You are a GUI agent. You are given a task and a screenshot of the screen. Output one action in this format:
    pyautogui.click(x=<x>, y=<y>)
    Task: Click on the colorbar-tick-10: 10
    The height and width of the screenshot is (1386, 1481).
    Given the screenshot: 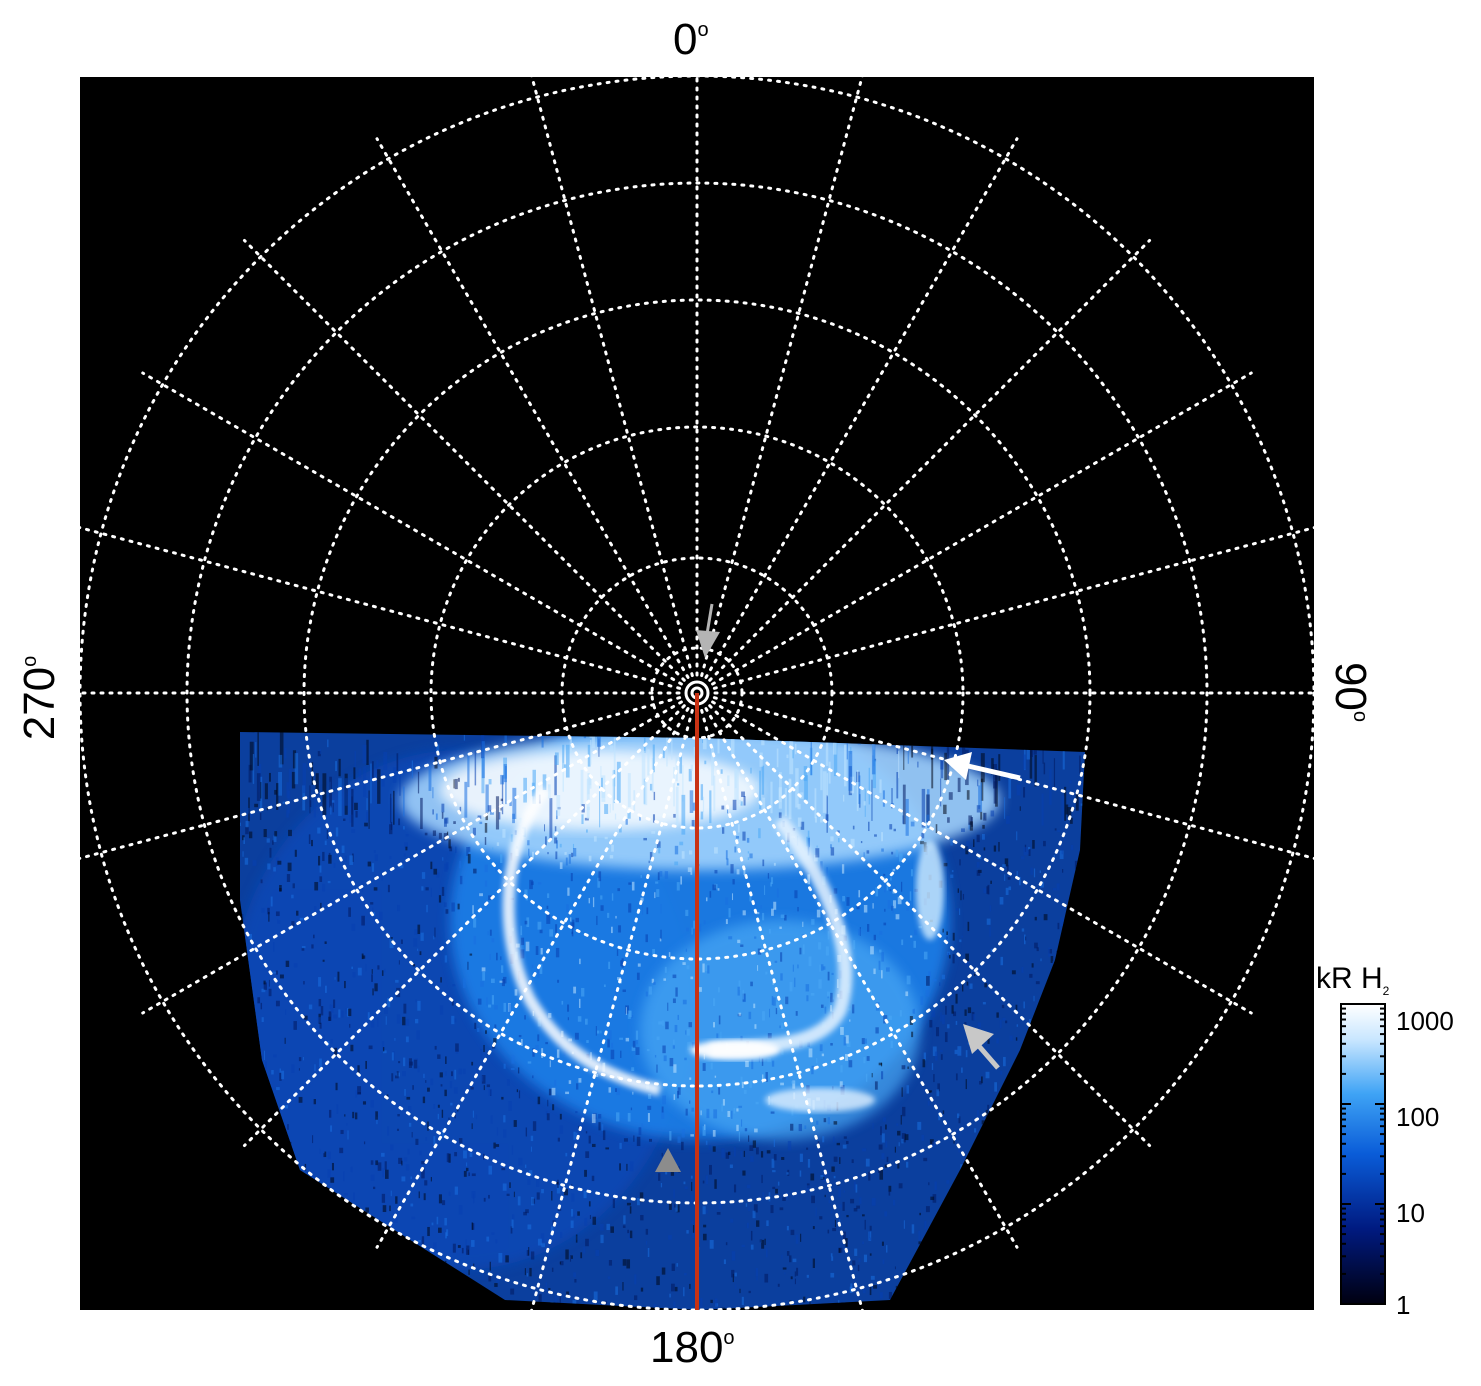 What is the action you would take?
    pyautogui.click(x=1410, y=1213)
    